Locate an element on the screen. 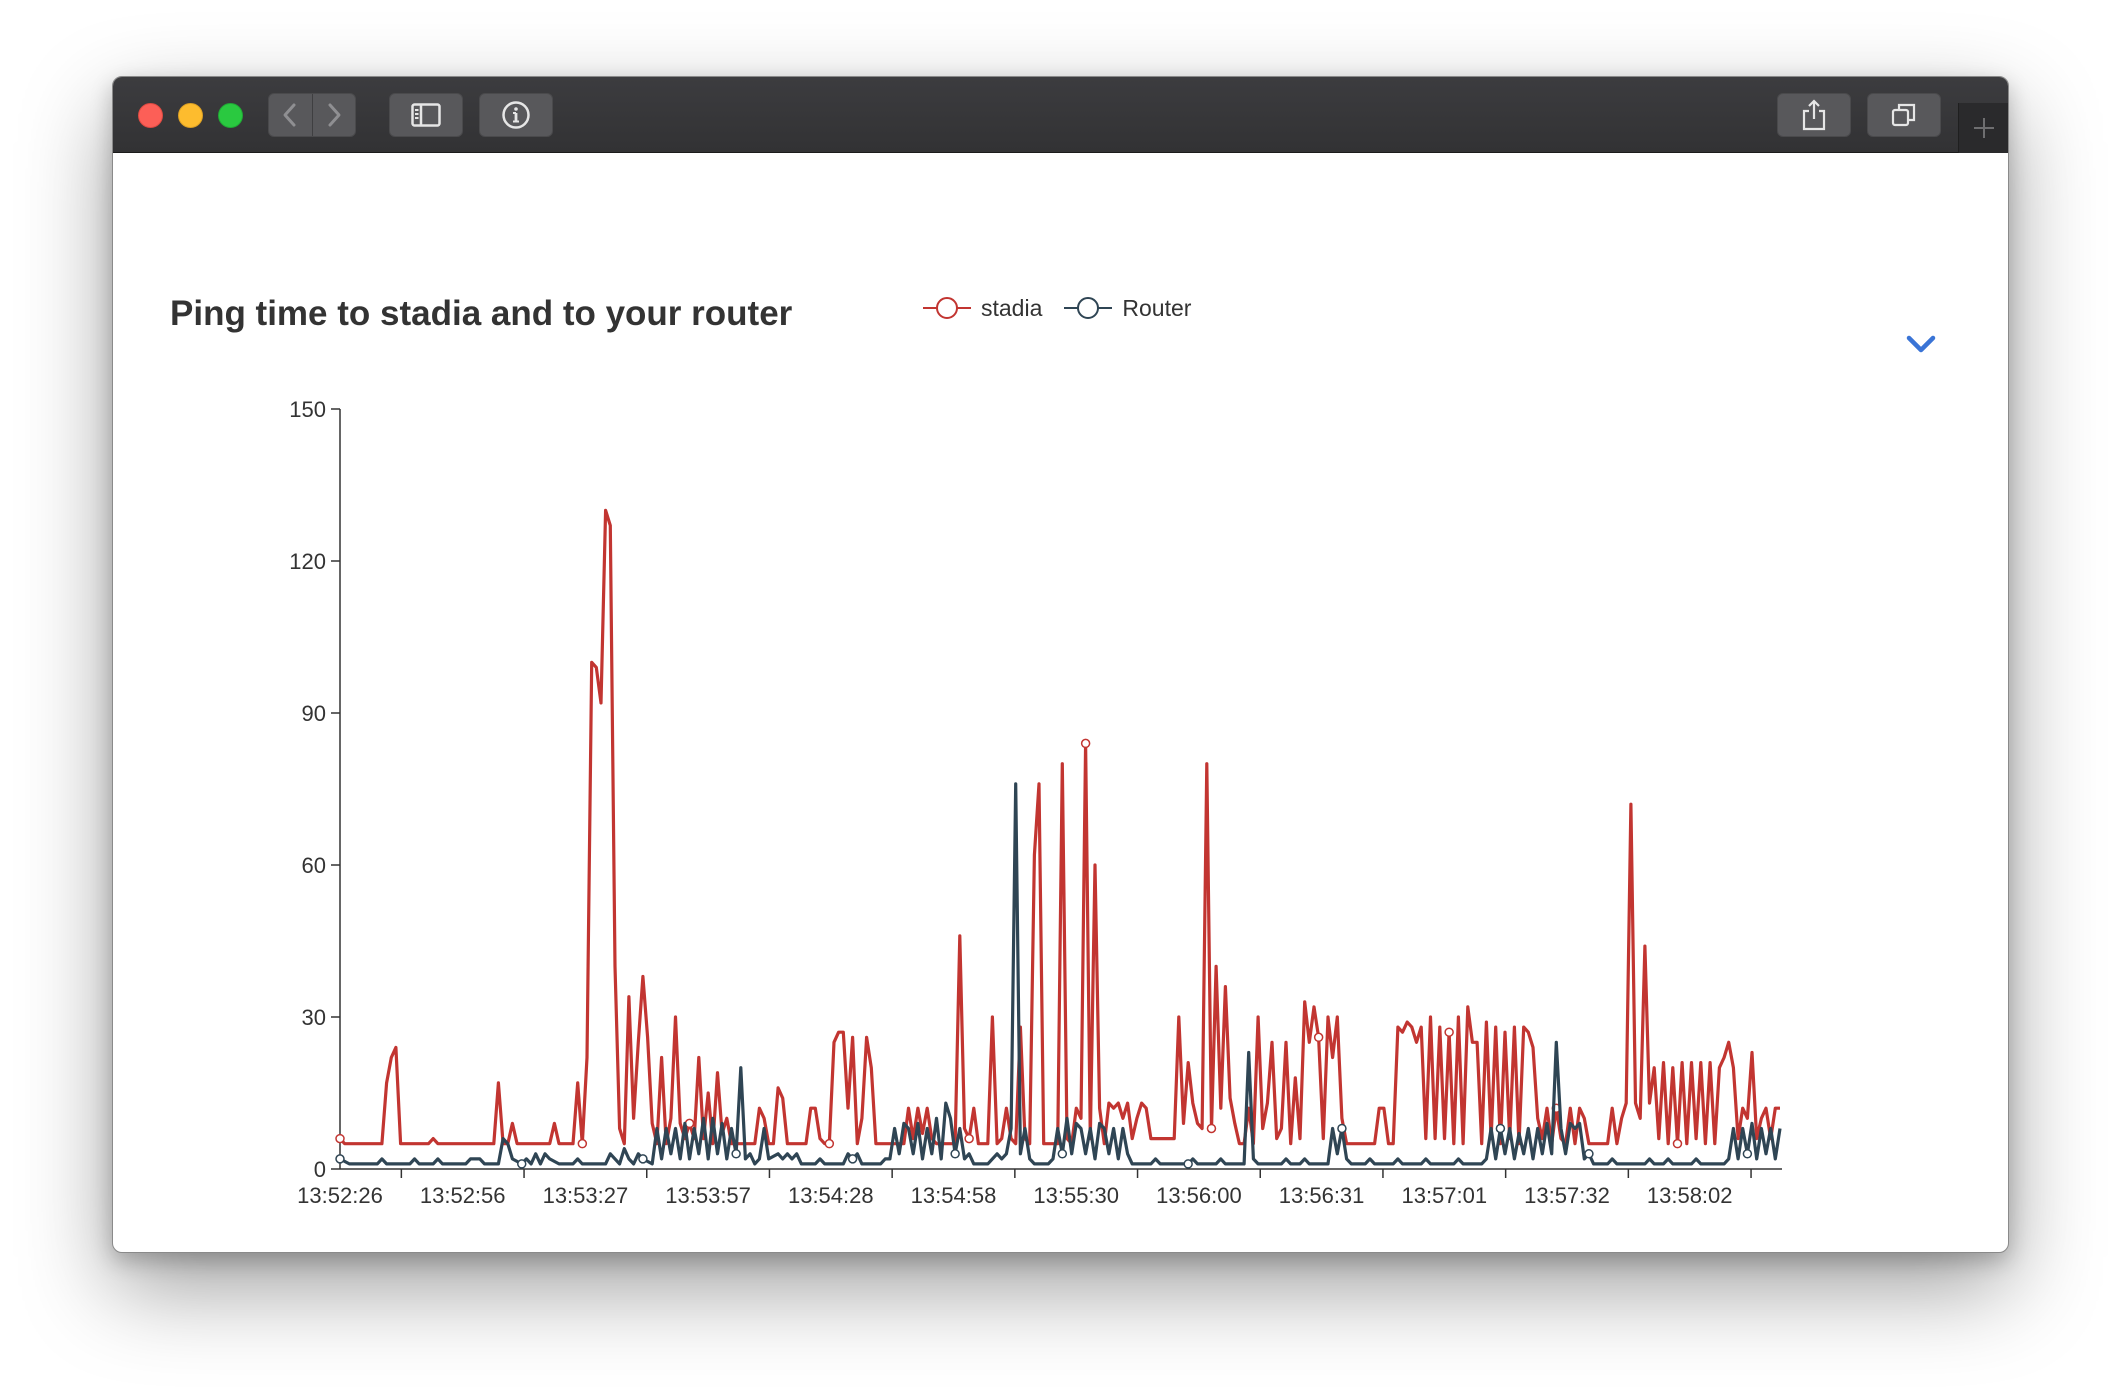  legend-label-stadia: stadia is located at coordinates (1012, 307).